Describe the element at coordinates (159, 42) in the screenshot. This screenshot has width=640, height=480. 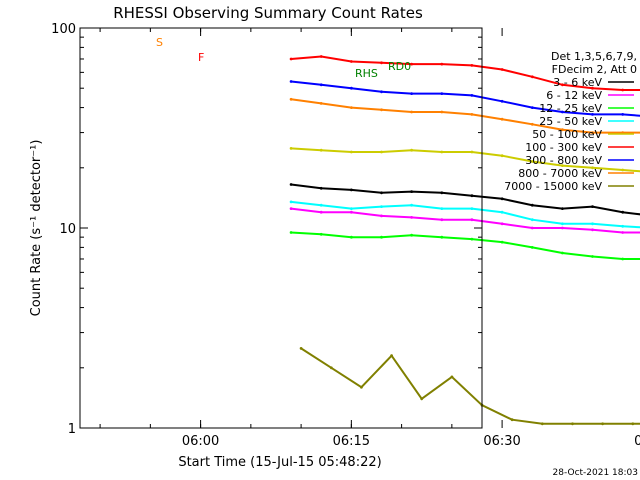
I see `annotation-0: S` at that location.